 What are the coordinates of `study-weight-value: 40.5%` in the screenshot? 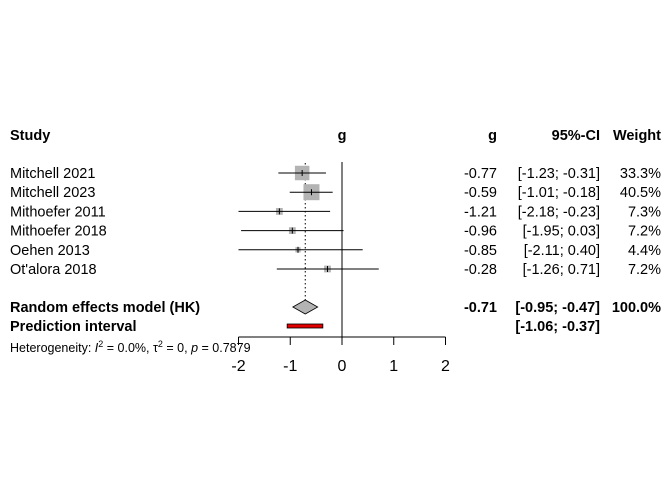 It's located at (640, 193).